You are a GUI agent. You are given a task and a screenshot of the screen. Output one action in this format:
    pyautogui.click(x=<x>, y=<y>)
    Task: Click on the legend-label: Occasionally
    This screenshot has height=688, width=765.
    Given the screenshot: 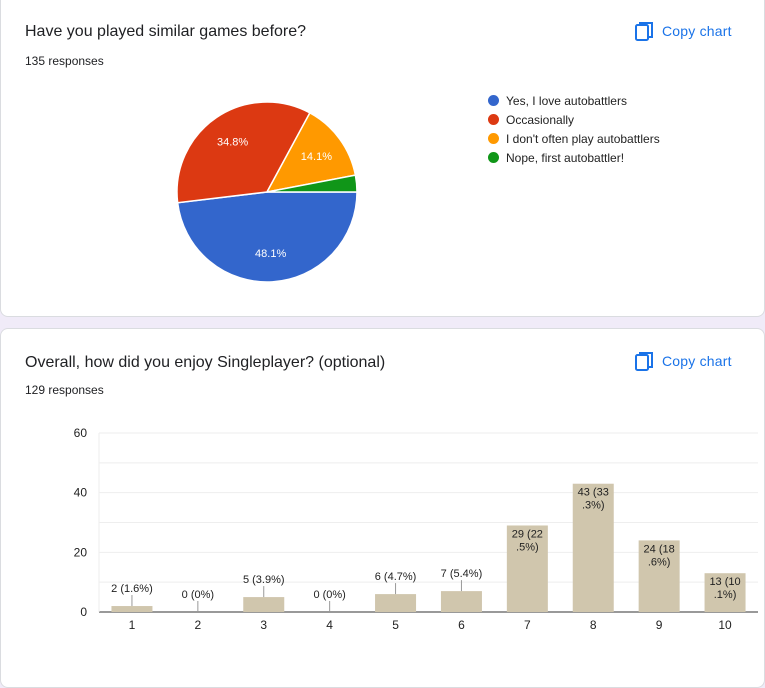 What is the action you would take?
    pyautogui.click(x=540, y=119)
    